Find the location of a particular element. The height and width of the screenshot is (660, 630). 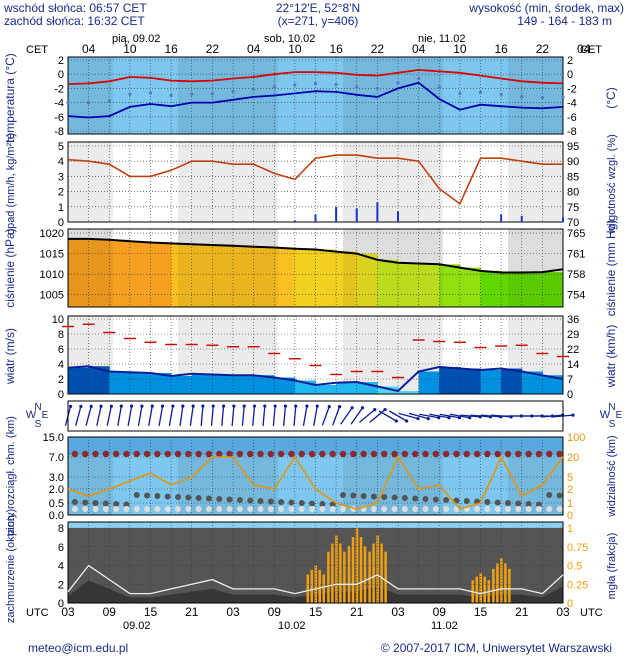

wind-ytick: 2 is located at coordinates (61, 380).